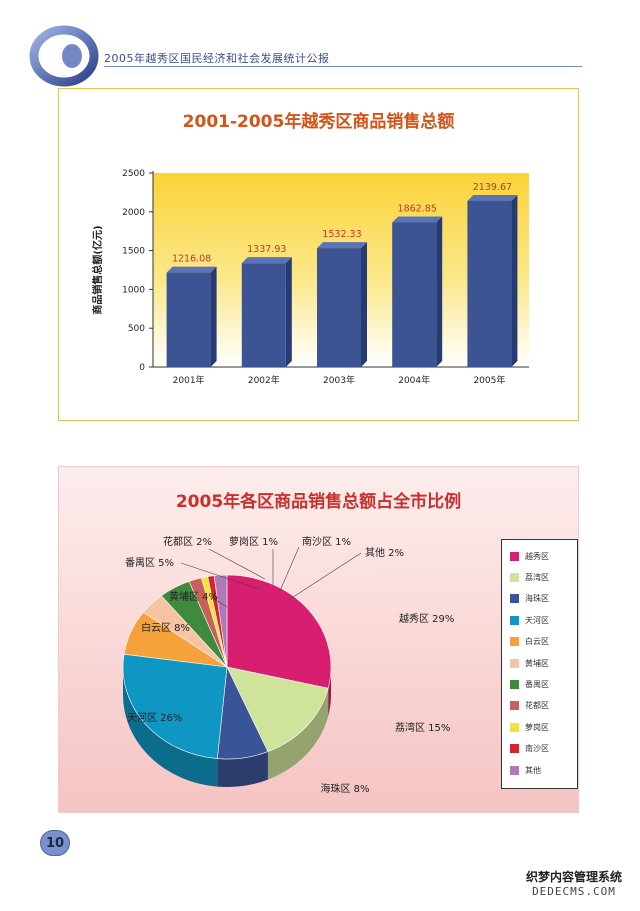 The height and width of the screenshot is (911, 640). I want to click on y-tick-label: 1000, so click(133, 290).